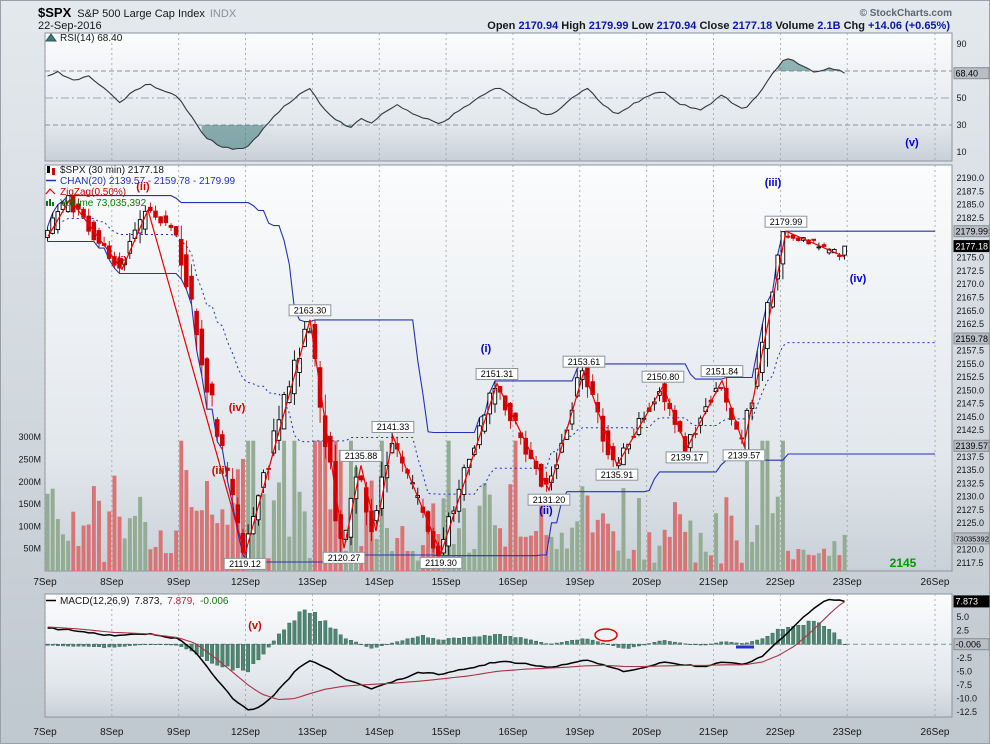 The image size is (990, 744). I want to click on svg-text: 2163.30, so click(310, 311).